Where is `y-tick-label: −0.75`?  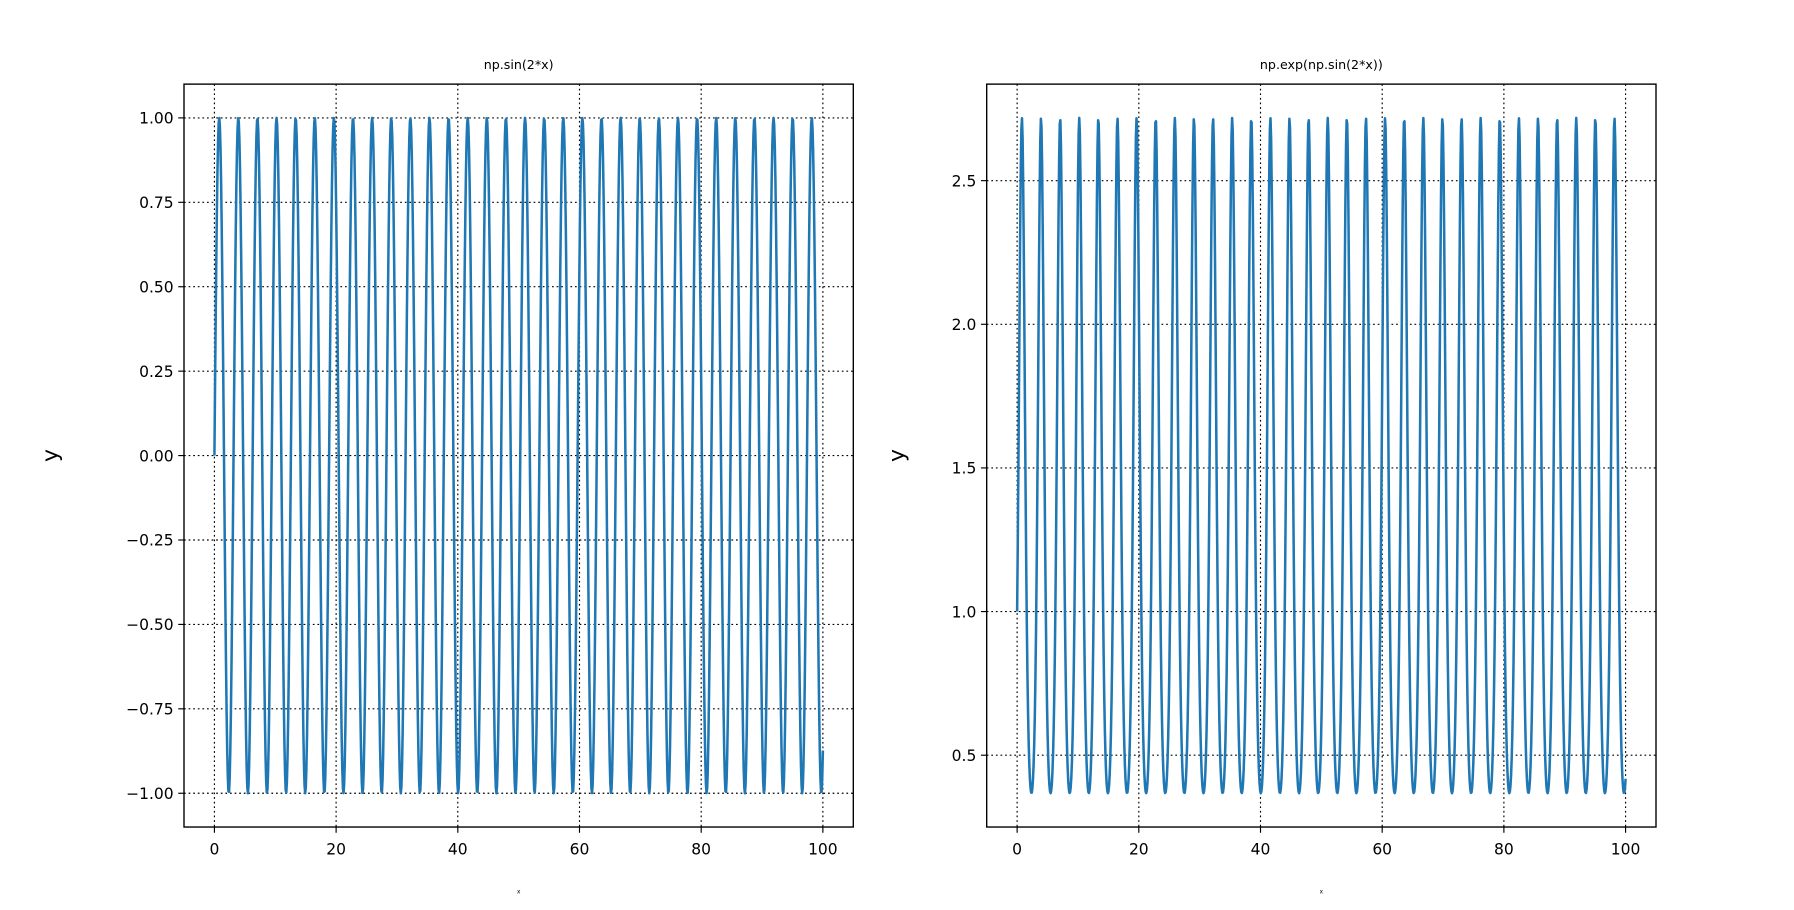
y-tick-label: −0.75 is located at coordinates (150, 710).